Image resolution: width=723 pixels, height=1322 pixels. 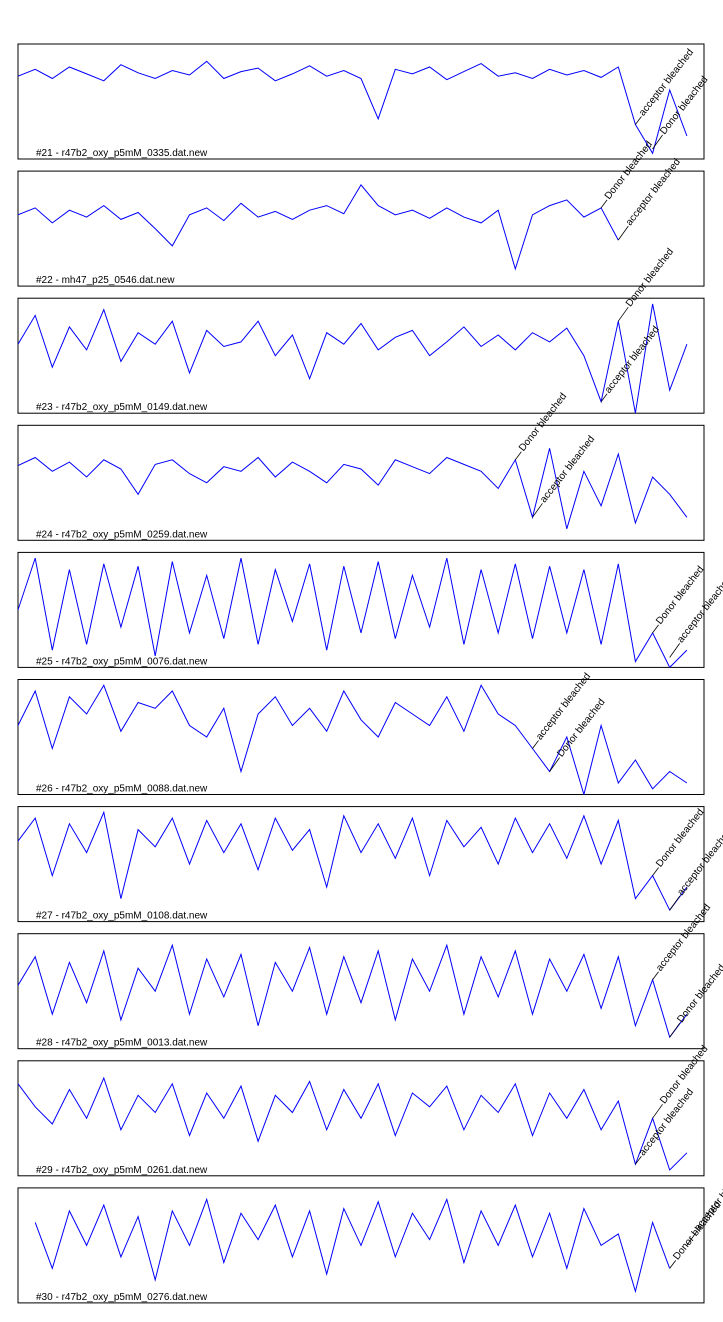 I want to click on trace-label: #26 - r47b2_oxy_p5mM_0088.dat.new, so click(x=122, y=789).